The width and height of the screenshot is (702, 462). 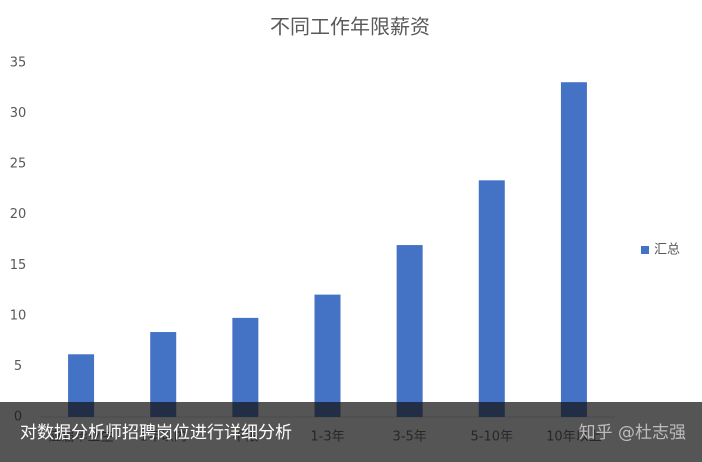 I want to click on y-tick-label: 20, so click(x=18, y=214).